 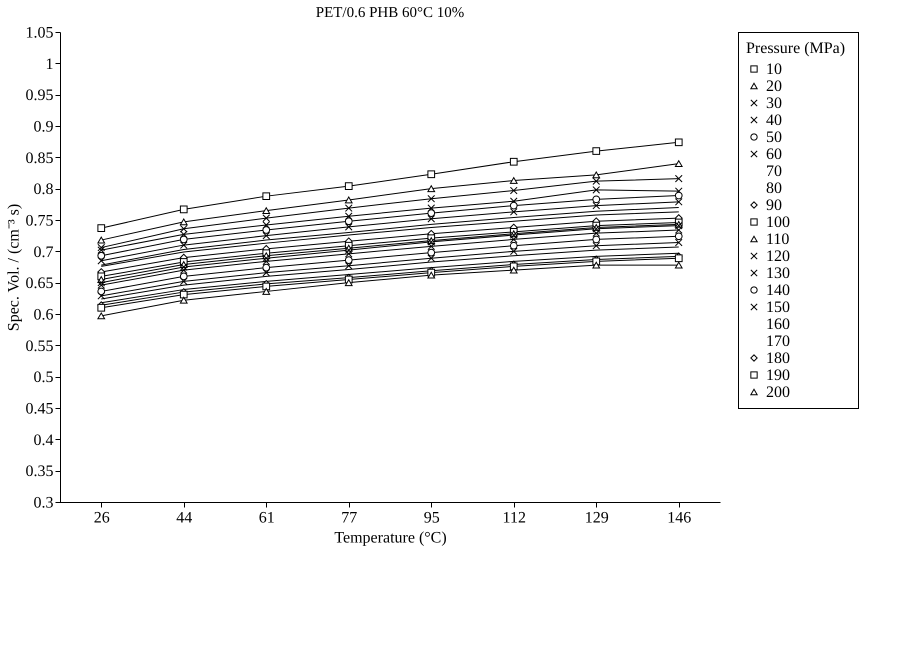 I want to click on legend-label: 150, so click(x=778, y=307).